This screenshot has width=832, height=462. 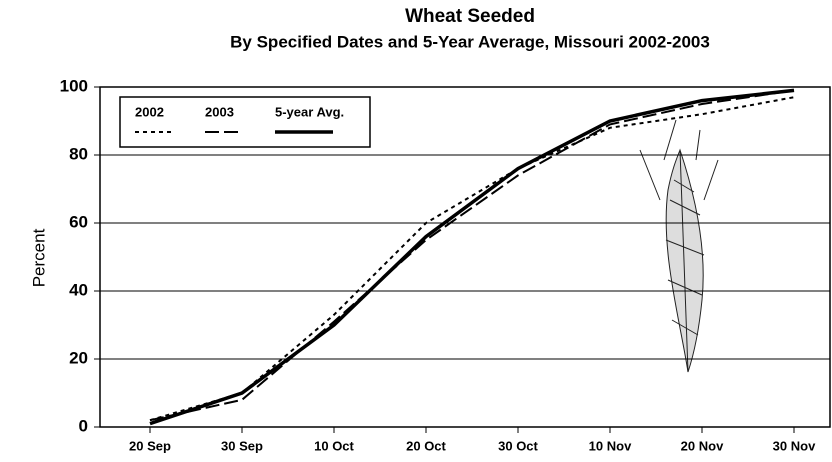 I want to click on y-tick-label: 60, so click(x=78, y=221).